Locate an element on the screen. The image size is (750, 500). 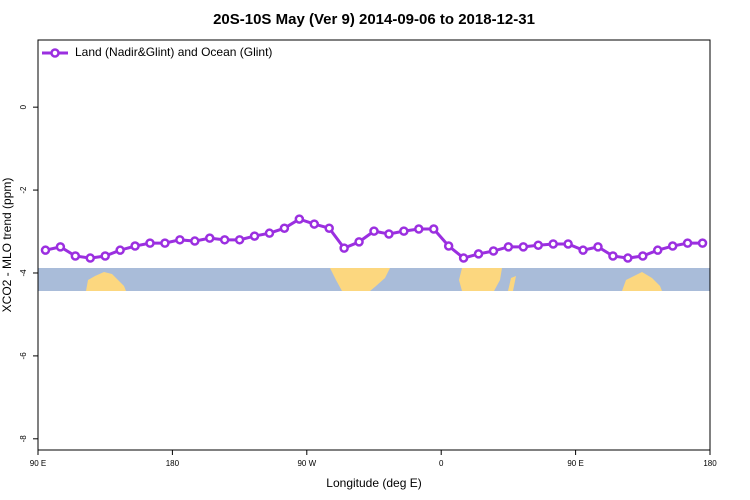
x-tick-label: 0 is located at coordinates (441, 463).